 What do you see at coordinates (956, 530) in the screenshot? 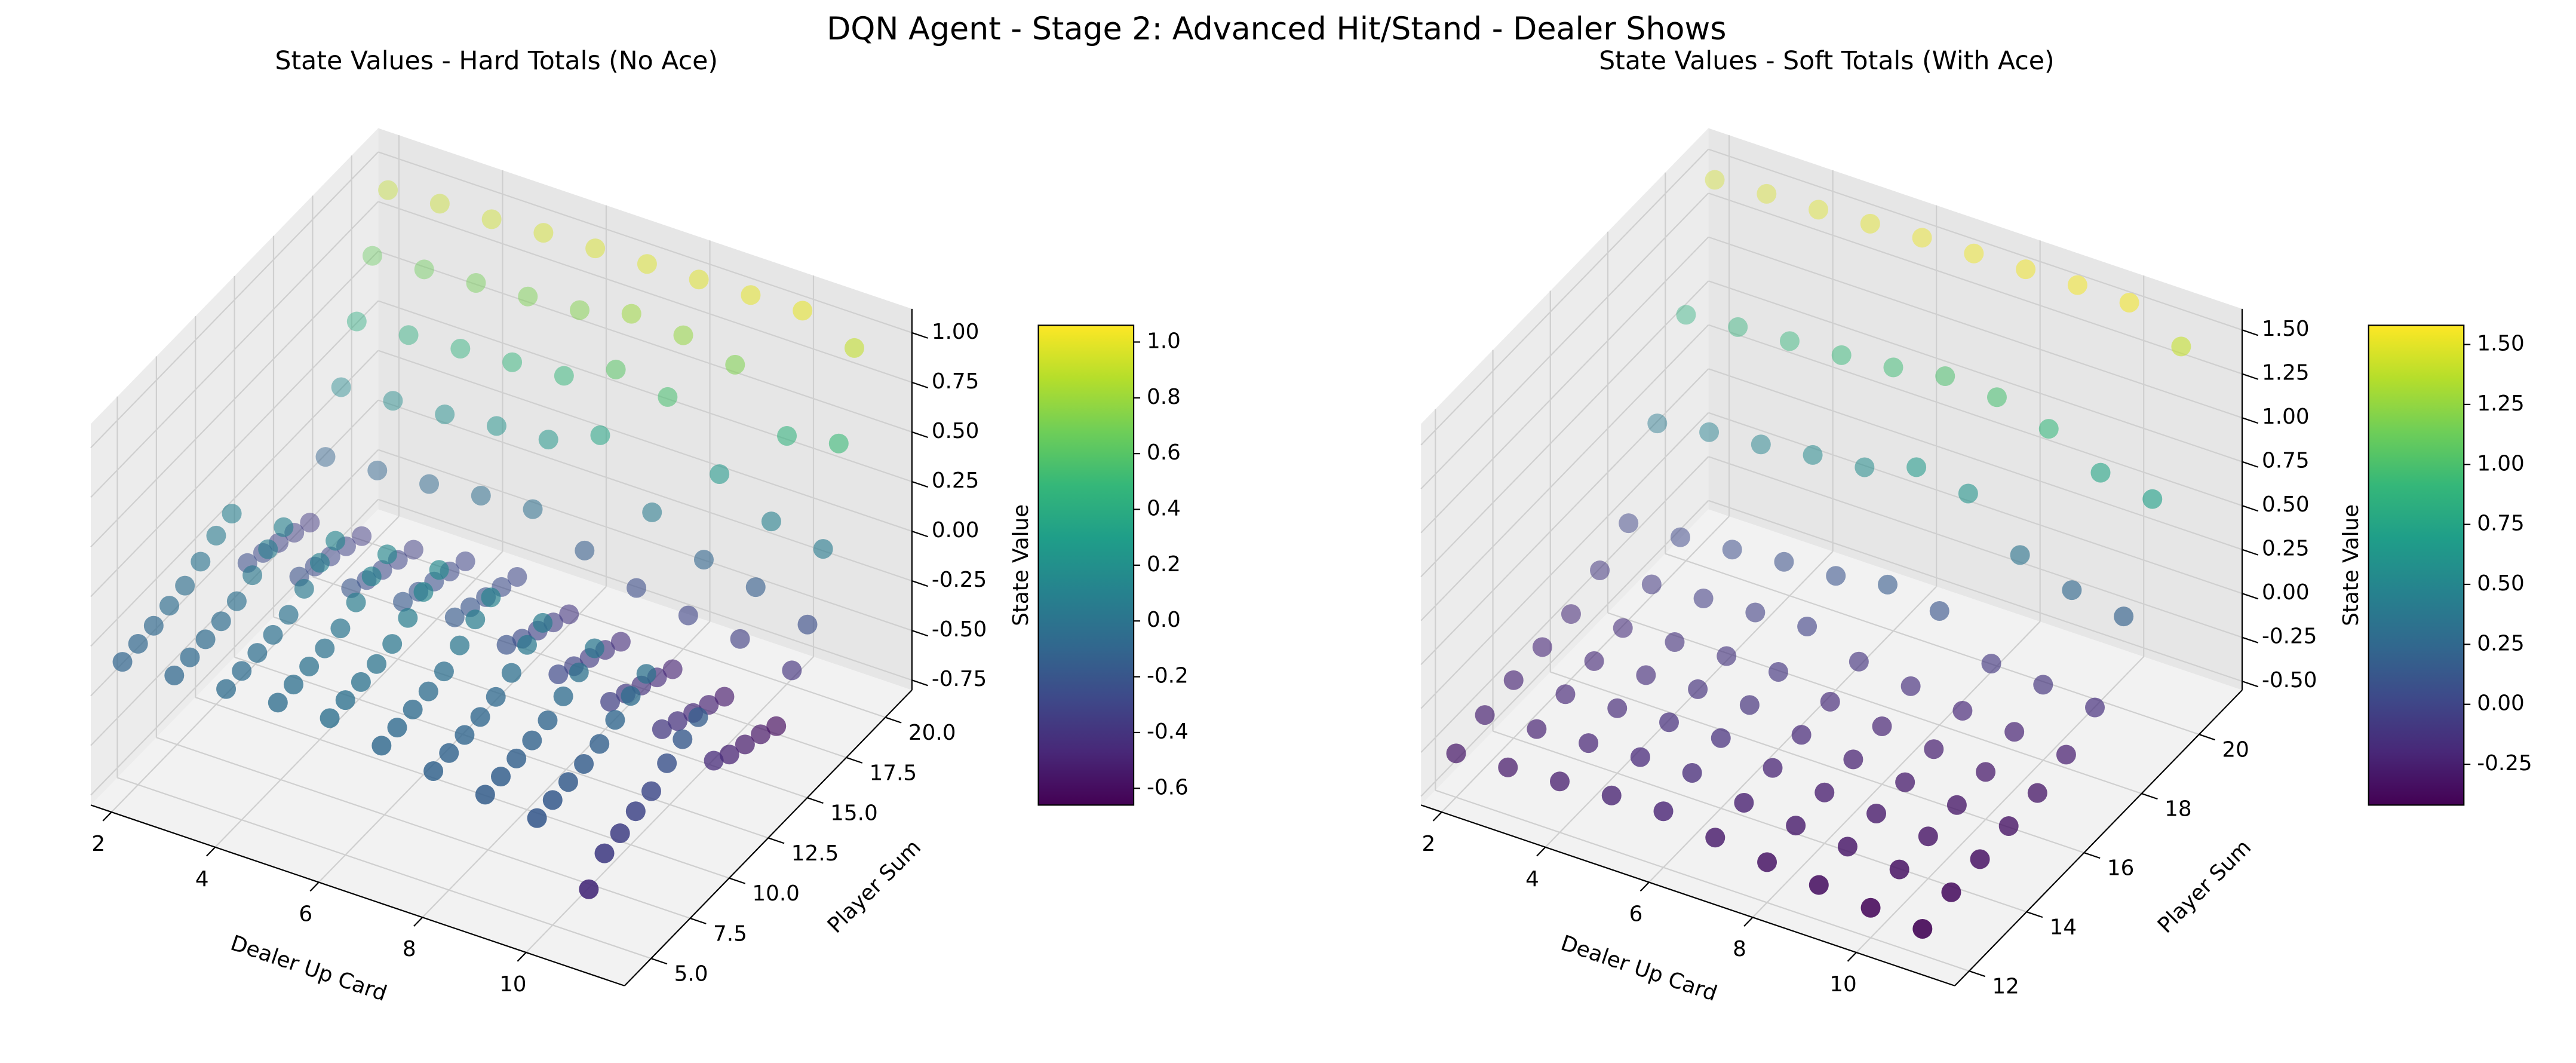
I see `z-tick-label: 0.00` at bounding box center [956, 530].